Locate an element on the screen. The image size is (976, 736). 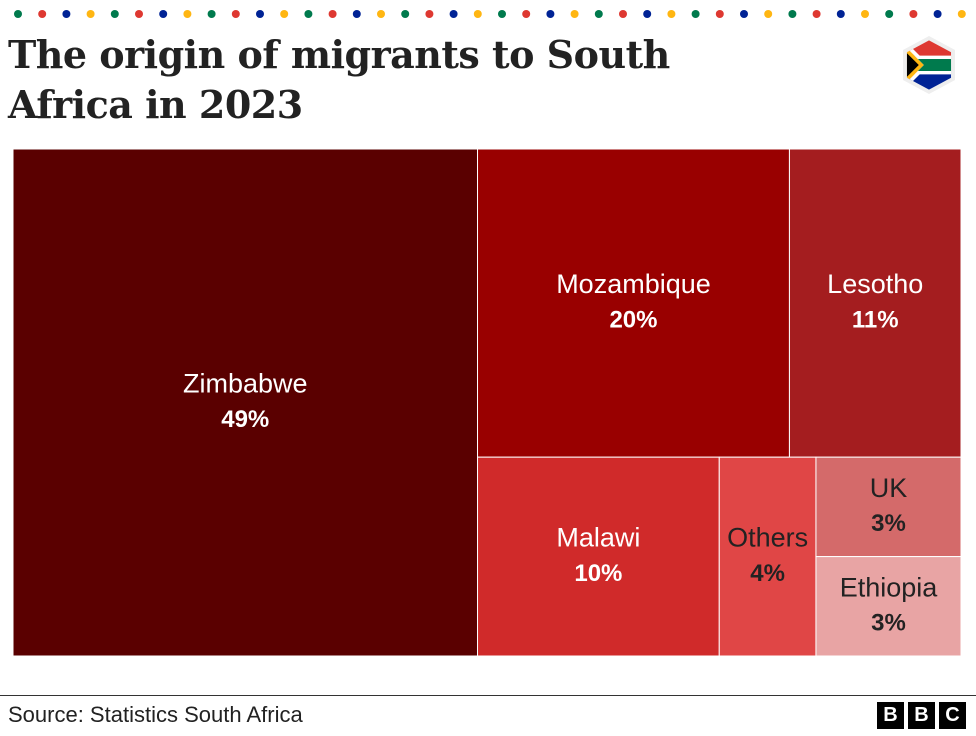
tile-label: Malawi is located at coordinates (598, 538).